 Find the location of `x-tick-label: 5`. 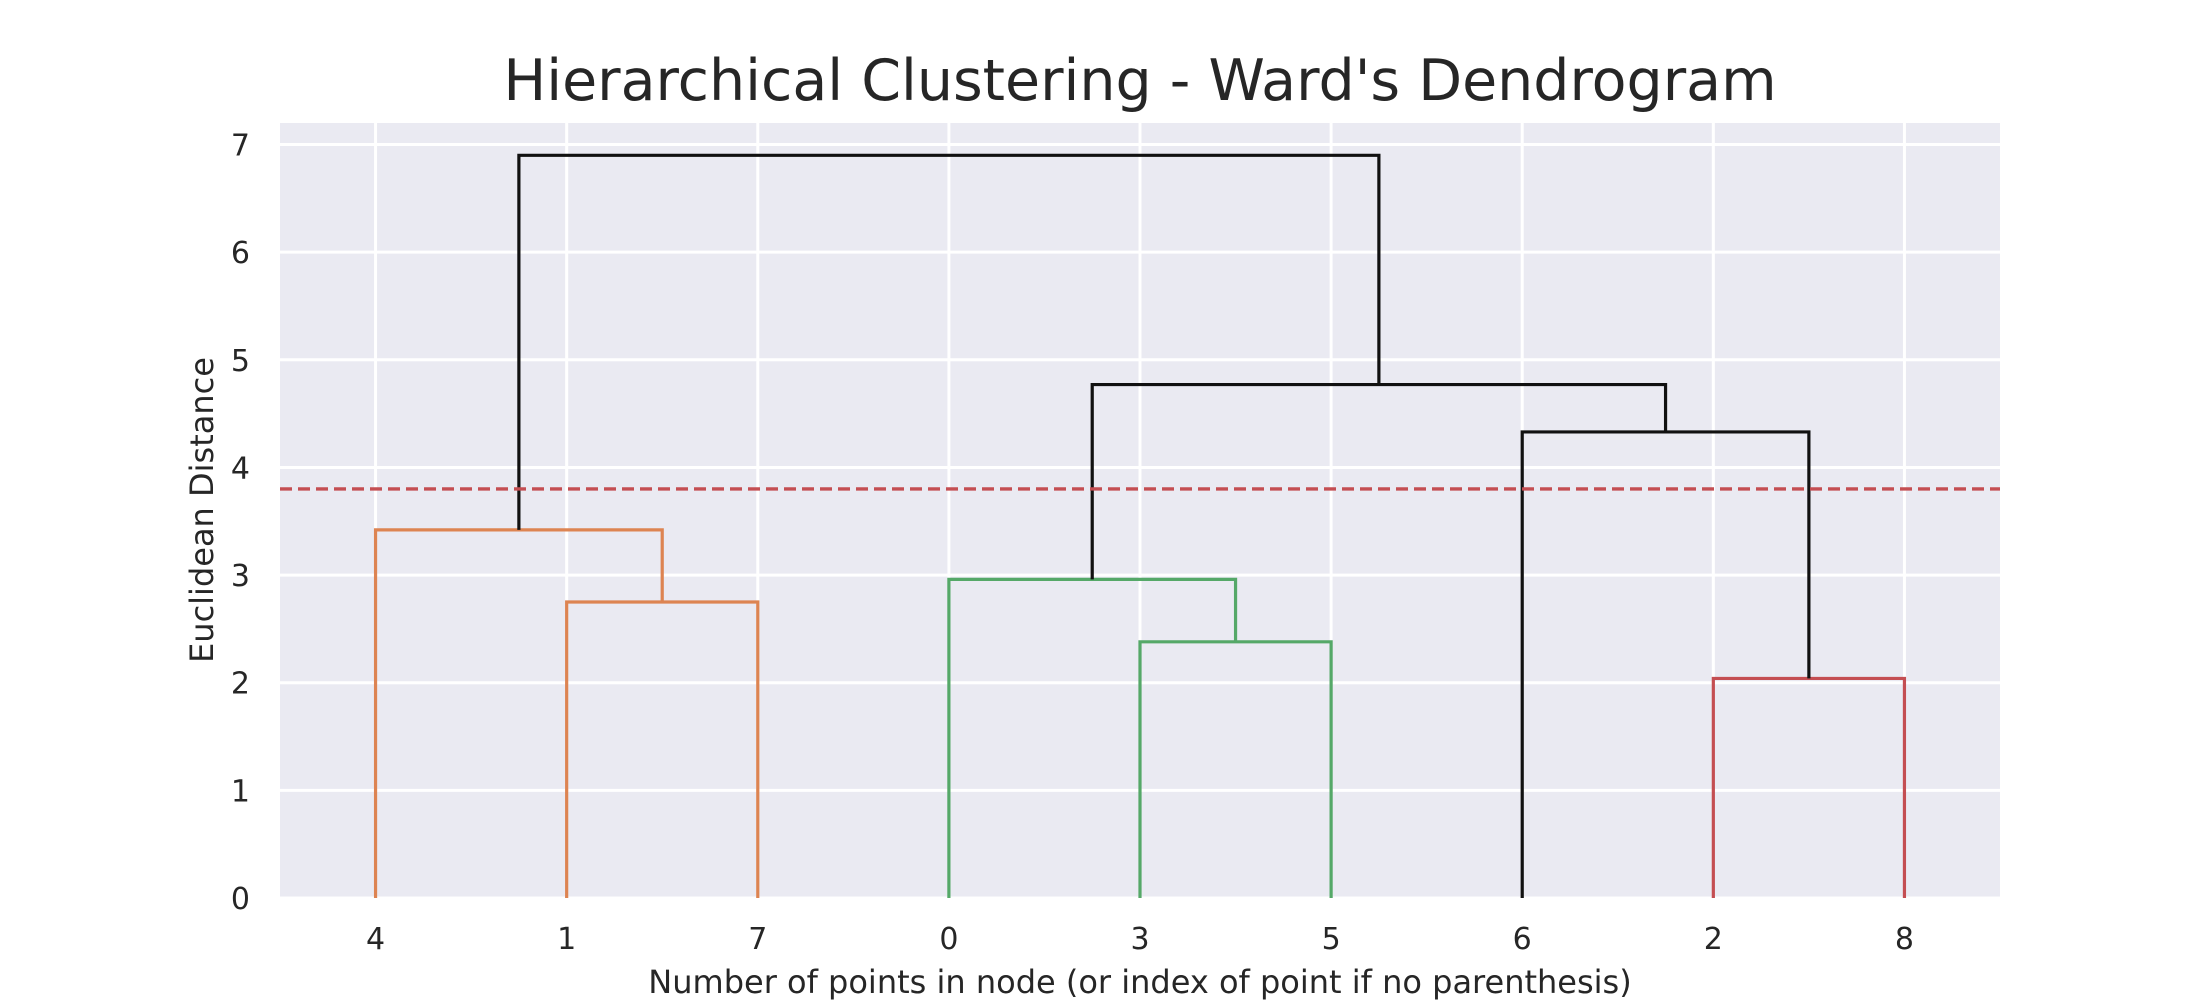

x-tick-label: 5 is located at coordinates (1331, 939).